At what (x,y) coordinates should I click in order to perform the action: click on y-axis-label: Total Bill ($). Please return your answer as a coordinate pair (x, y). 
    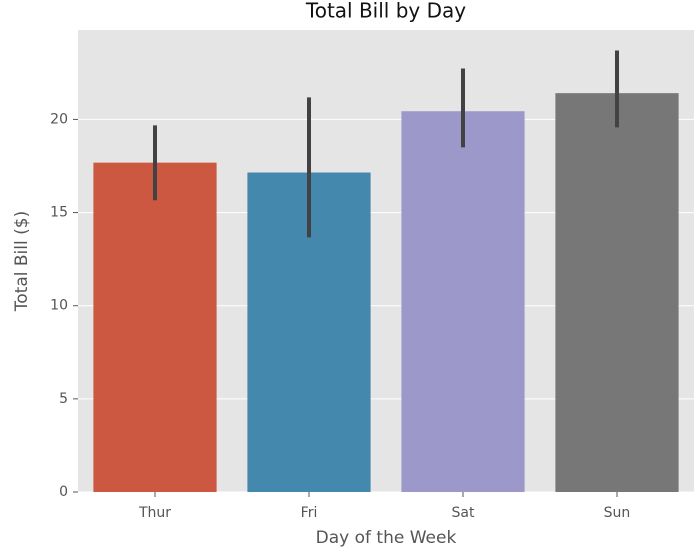
    Looking at the image, I should click on (22, 261).